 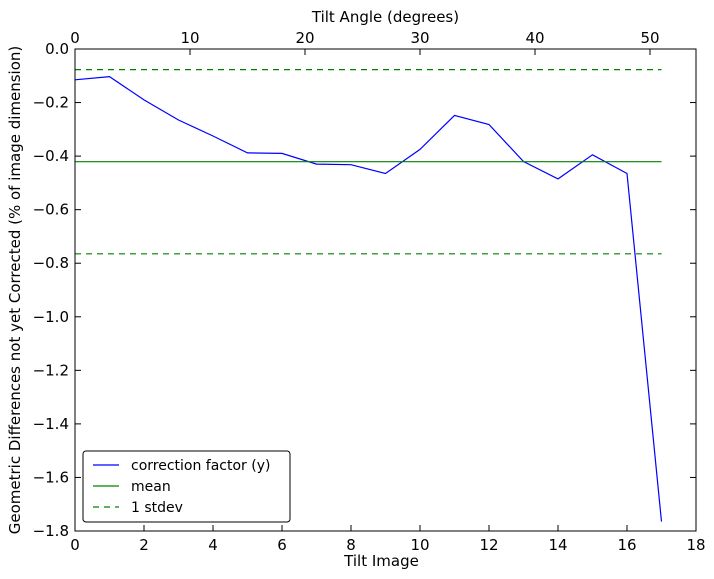 I want to click on x-tick-label: 14, so click(x=557, y=545).